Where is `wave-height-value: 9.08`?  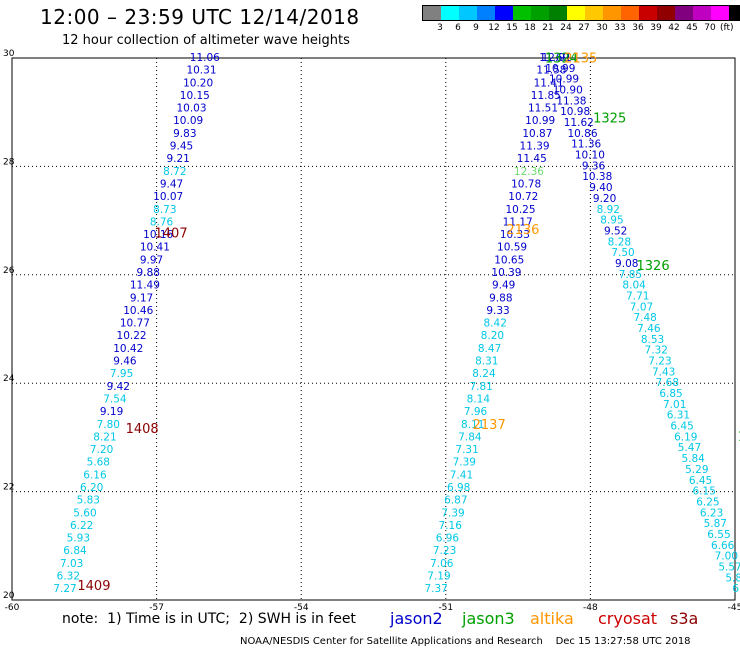
wave-height-value: 9.08 is located at coordinates (626, 264).